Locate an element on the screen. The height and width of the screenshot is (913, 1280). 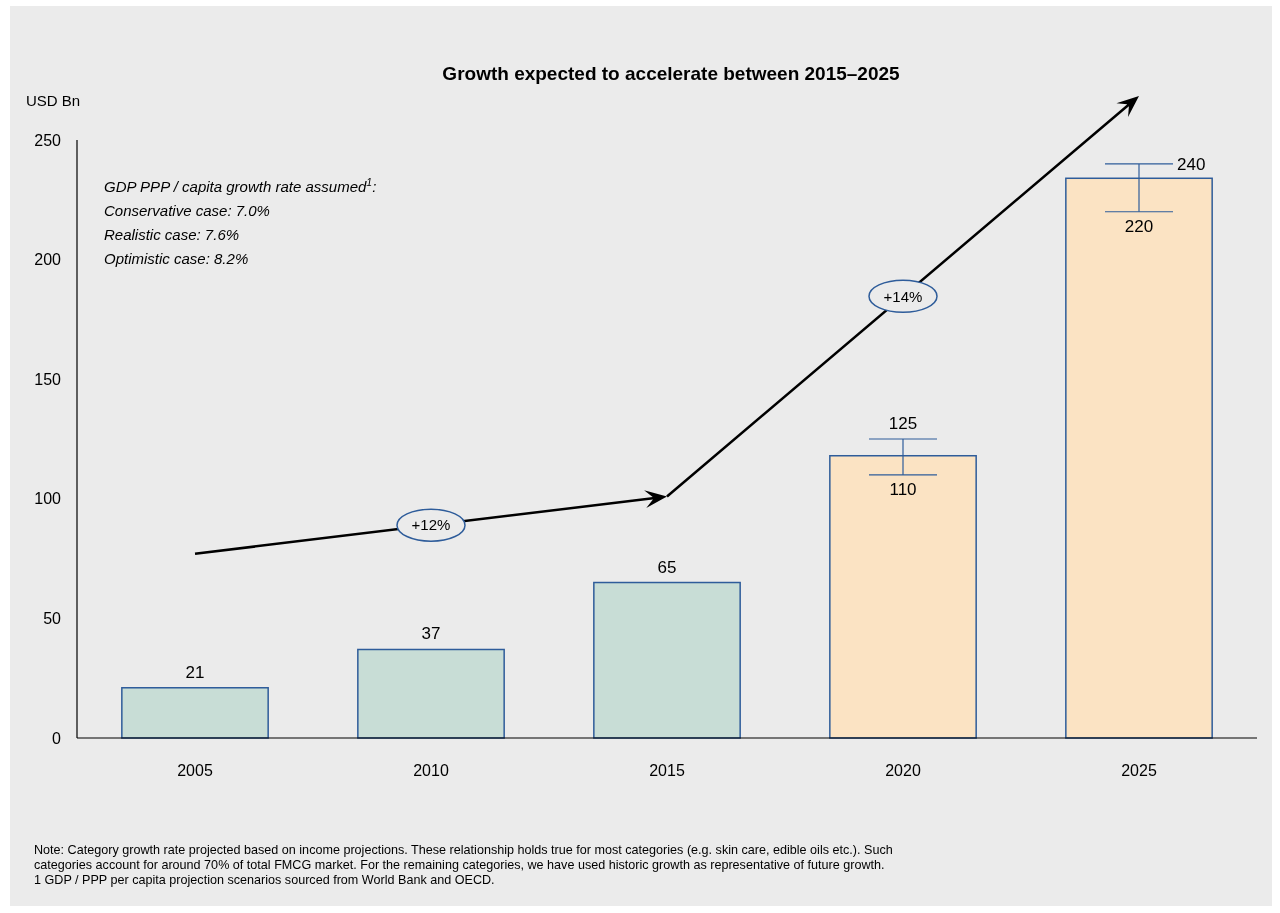
annotation: 125 is located at coordinates (903, 423).